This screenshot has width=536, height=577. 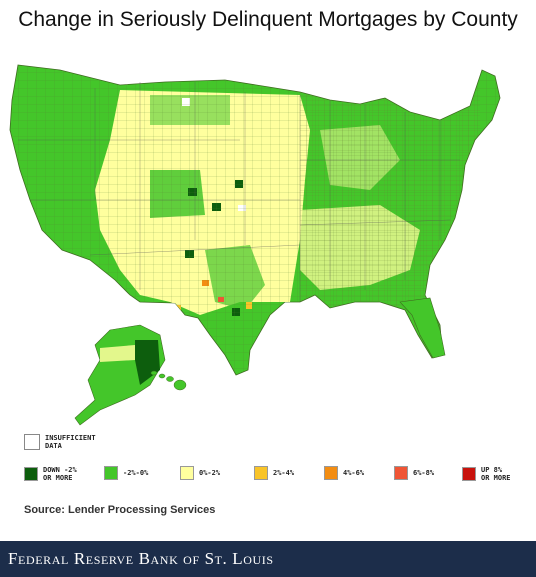 What do you see at coordinates (60, 474) in the screenshot?
I see `legend-label: DOWN -2% OR MORE` at bounding box center [60, 474].